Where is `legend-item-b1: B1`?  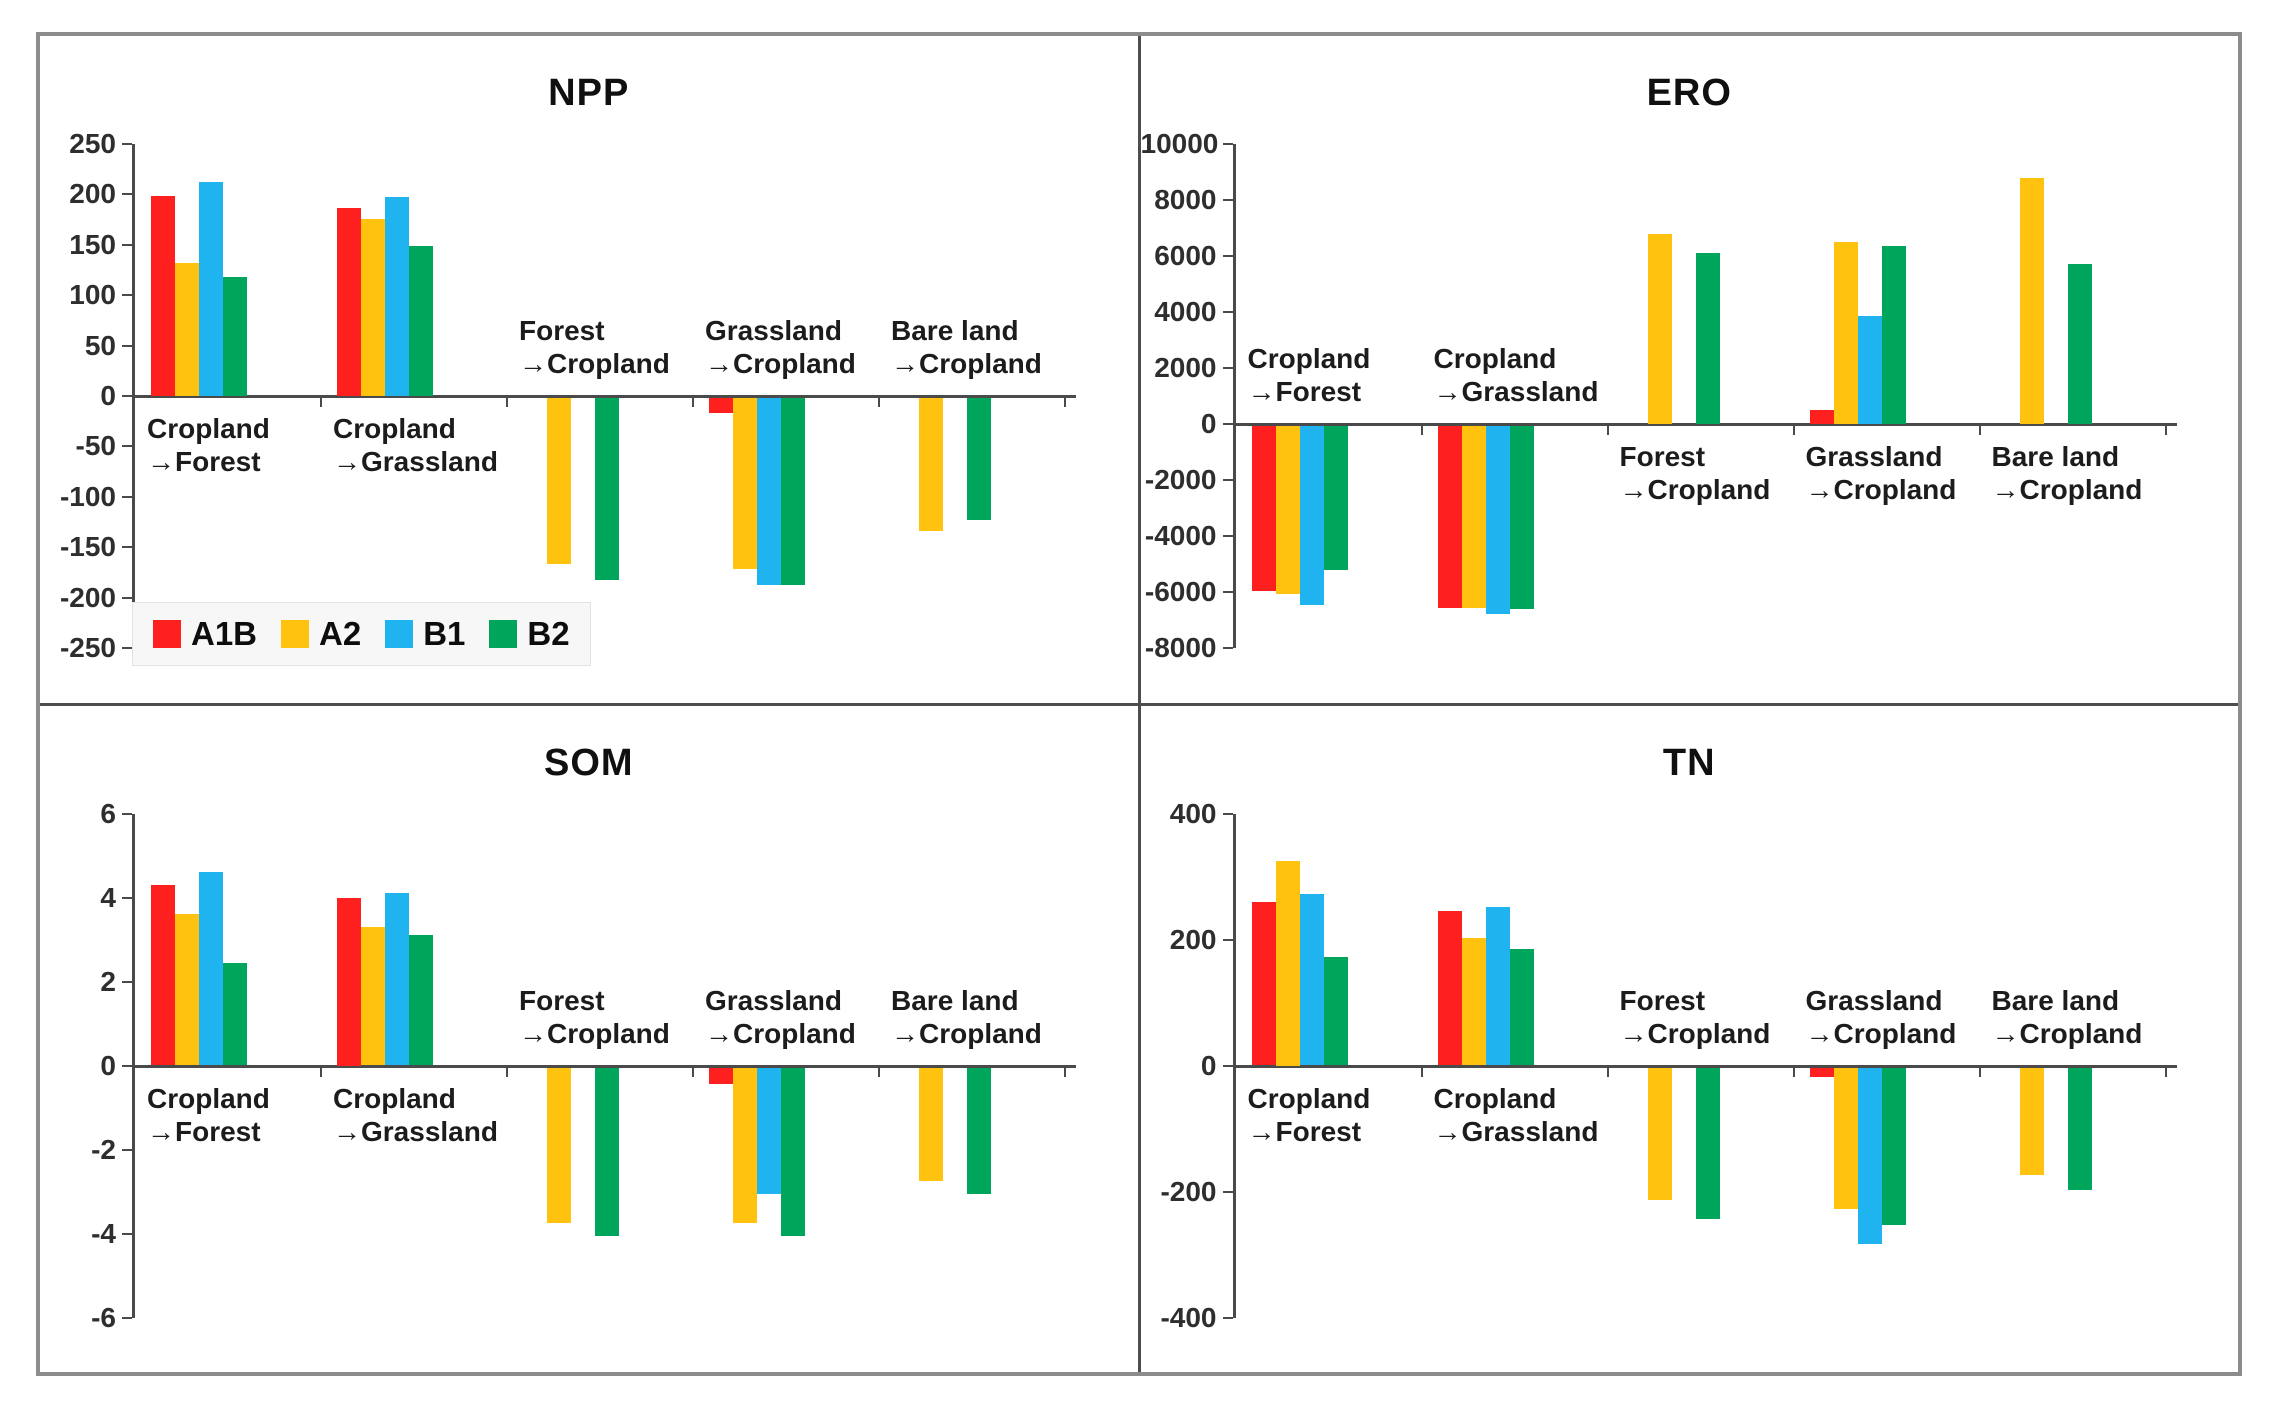 legend-item-b1: B1 is located at coordinates (425, 634).